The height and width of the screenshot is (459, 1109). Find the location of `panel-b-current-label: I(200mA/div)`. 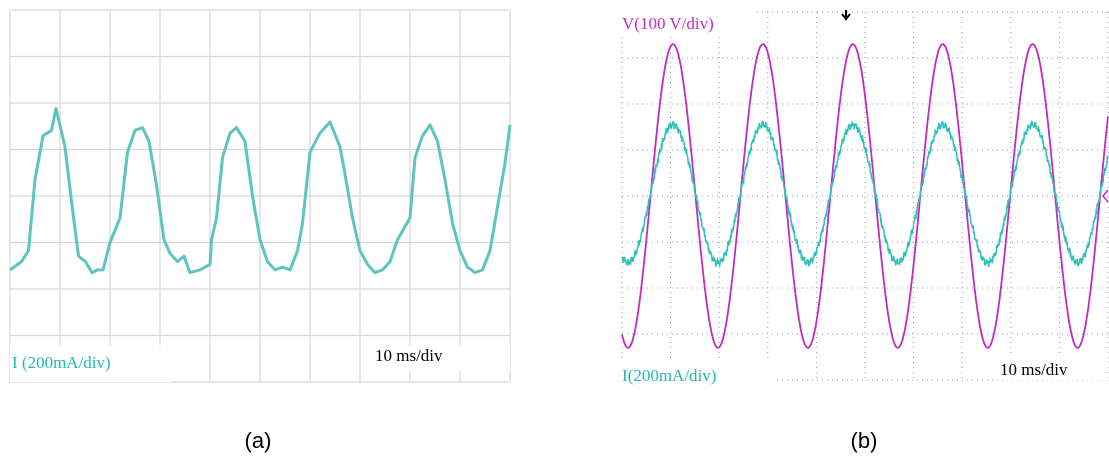

panel-b-current-label: I(200mA/div) is located at coordinates (669, 375).